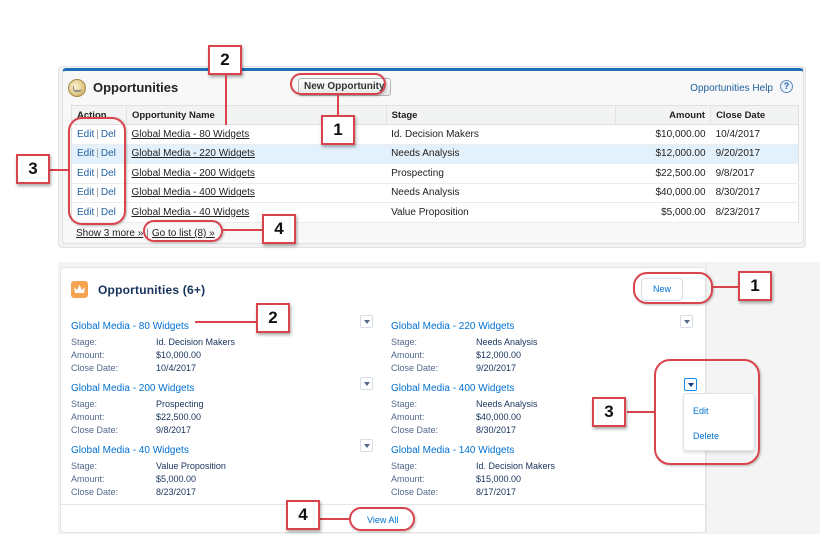 This screenshot has width=820, height=550. Describe the element at coordinates (501, 134) in the screenshot. I see `stage-cell: Id. Decision Makers` at that location.